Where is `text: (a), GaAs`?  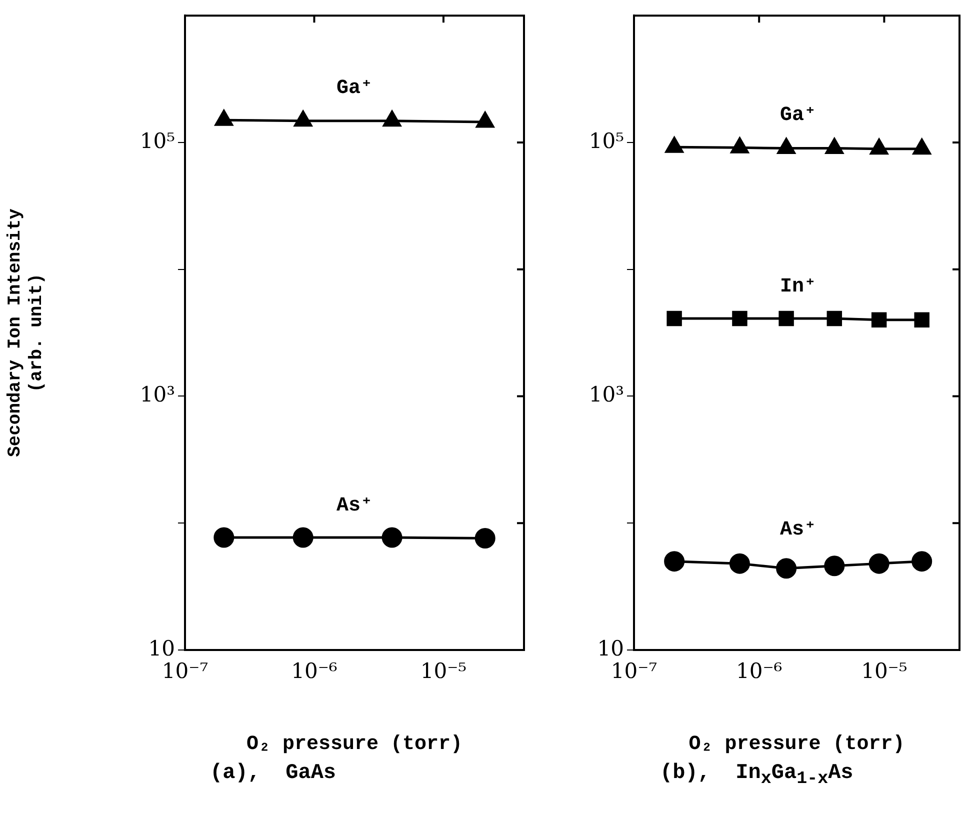
text: (a), GaAs is located at coordinates (273, 773).